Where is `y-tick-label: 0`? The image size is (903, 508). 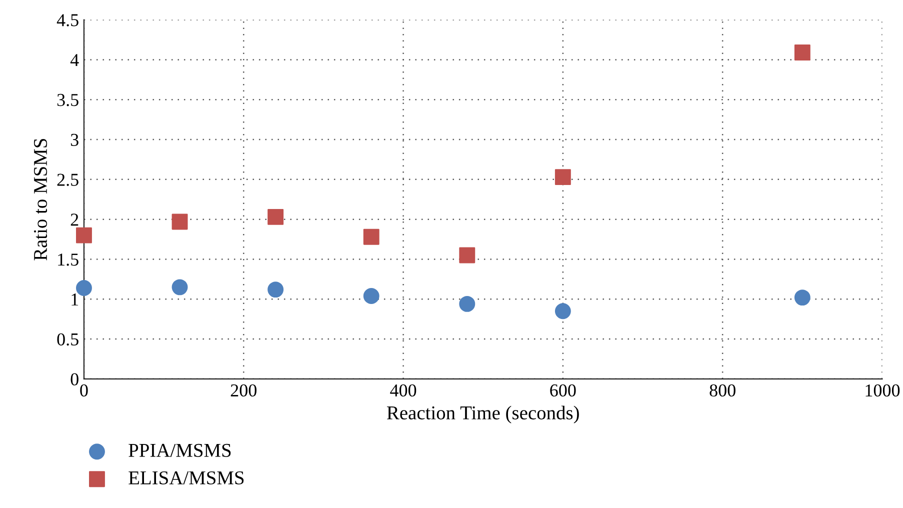
y-tick-label: 0 is located at coordinates (74, 379).